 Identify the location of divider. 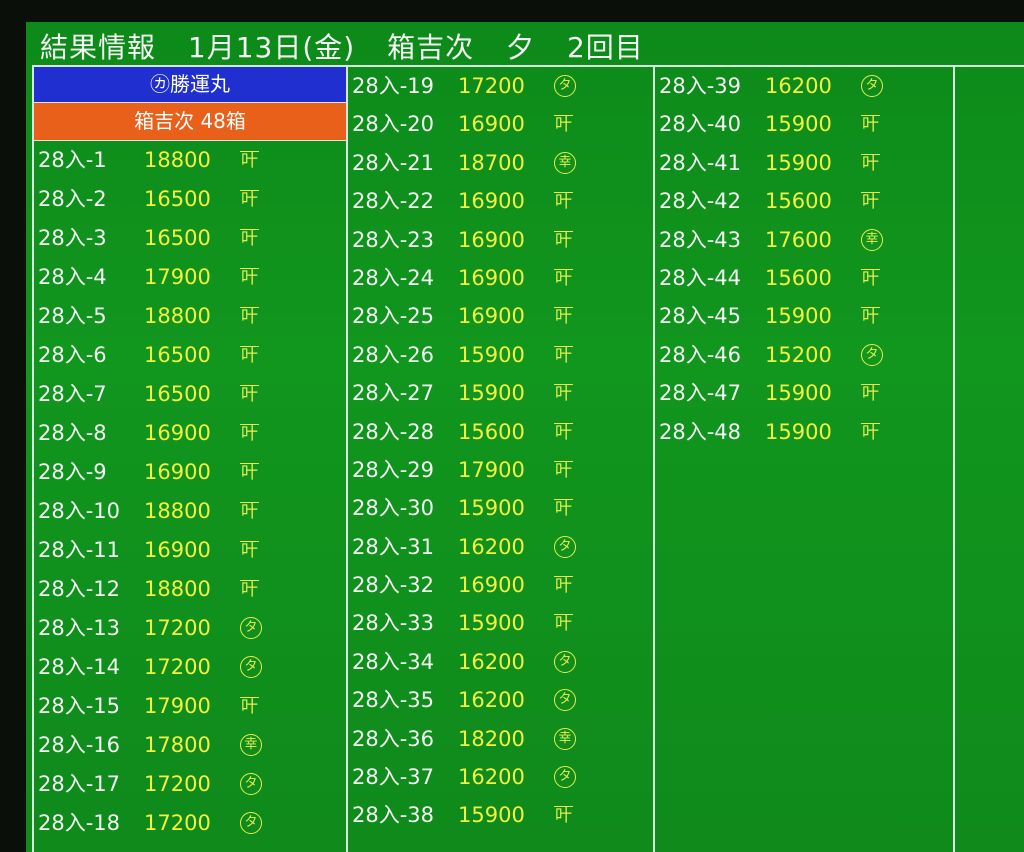
(528, 66).